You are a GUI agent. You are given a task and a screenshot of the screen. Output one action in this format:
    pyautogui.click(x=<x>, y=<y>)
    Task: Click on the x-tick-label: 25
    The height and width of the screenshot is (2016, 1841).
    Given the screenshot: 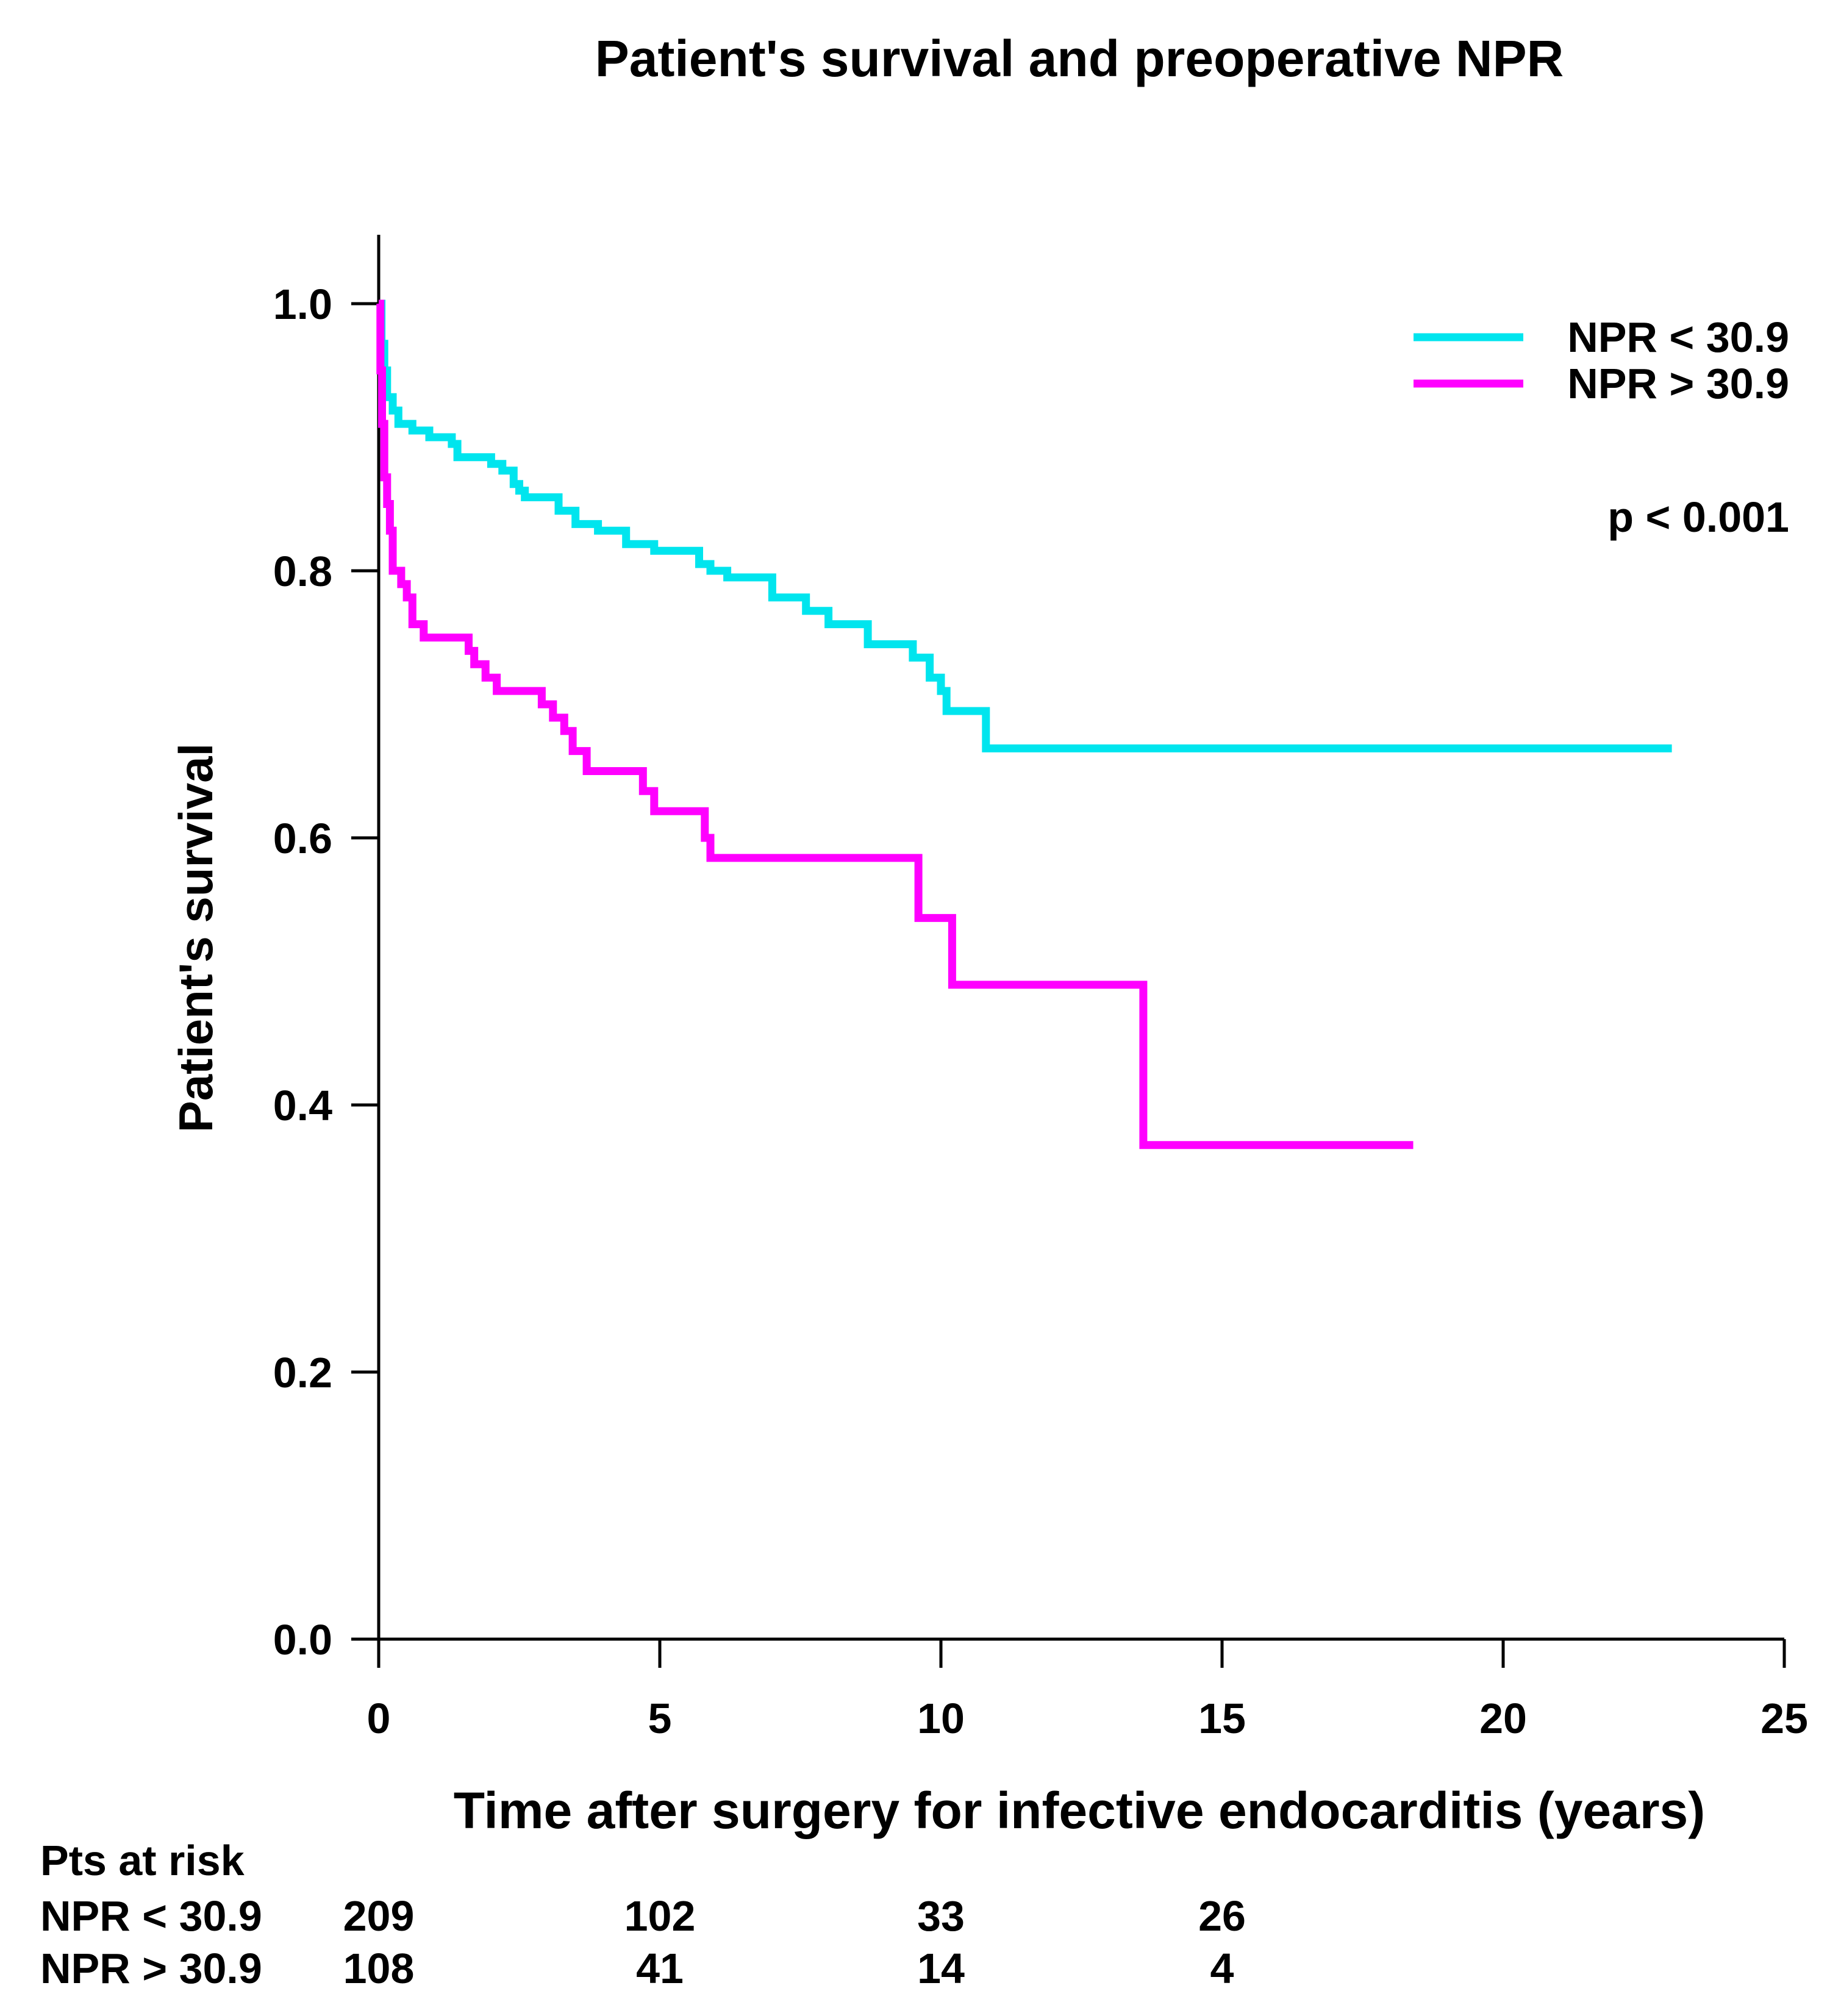 What is the action you would take?
    pyautogui.click(x=1784, y=1718)
    